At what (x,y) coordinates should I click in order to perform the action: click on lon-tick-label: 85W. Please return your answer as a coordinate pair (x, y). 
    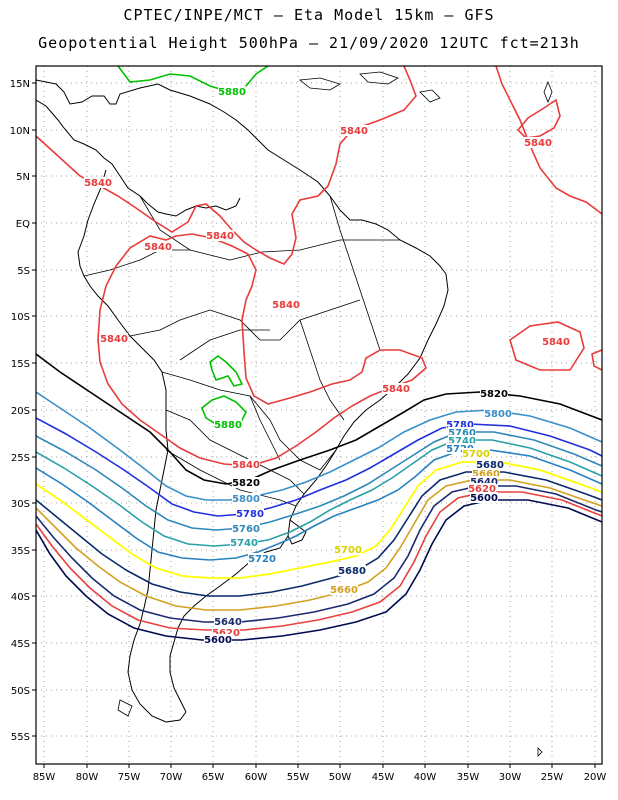
    Looking at the image, I should click on (44, 777).